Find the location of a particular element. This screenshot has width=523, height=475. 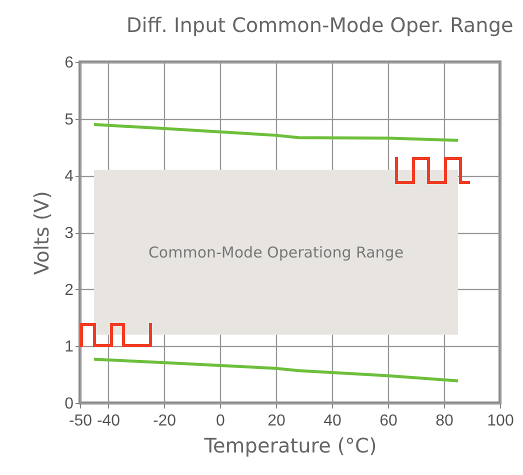

x-tick-label: -20 is located at coordinates (164, 421).